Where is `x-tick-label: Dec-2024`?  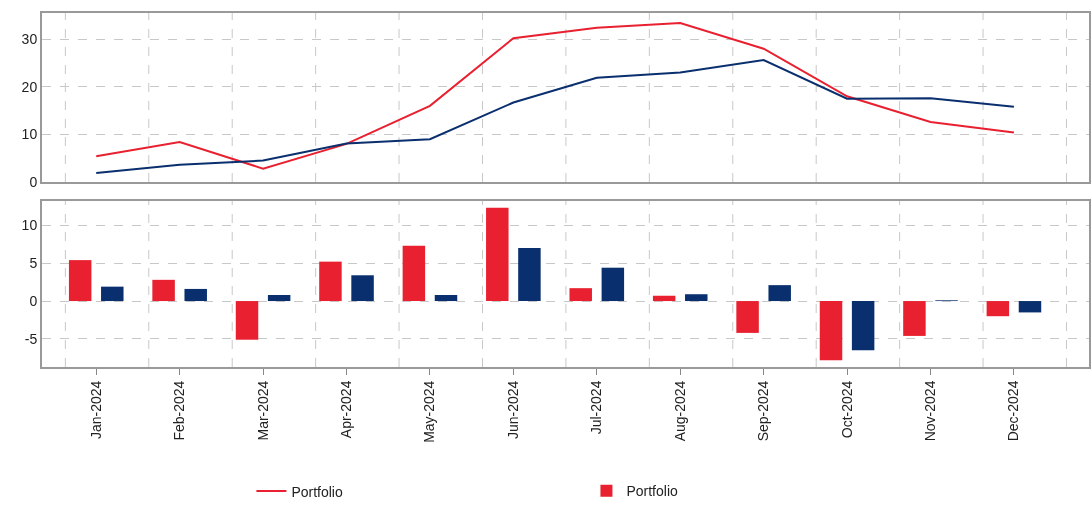
x-tick-label: Dec-2024 is located at coordinates (1013, 411).